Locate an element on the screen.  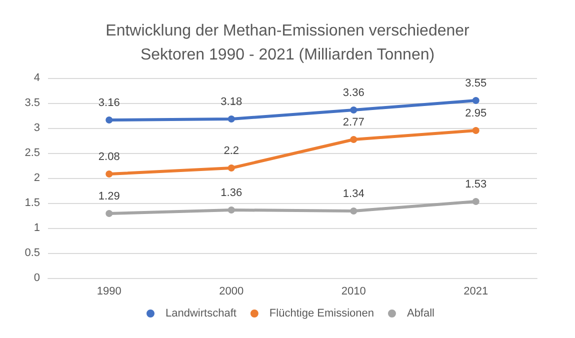
data-label: 2.2 is located at coordinates (232, 151).